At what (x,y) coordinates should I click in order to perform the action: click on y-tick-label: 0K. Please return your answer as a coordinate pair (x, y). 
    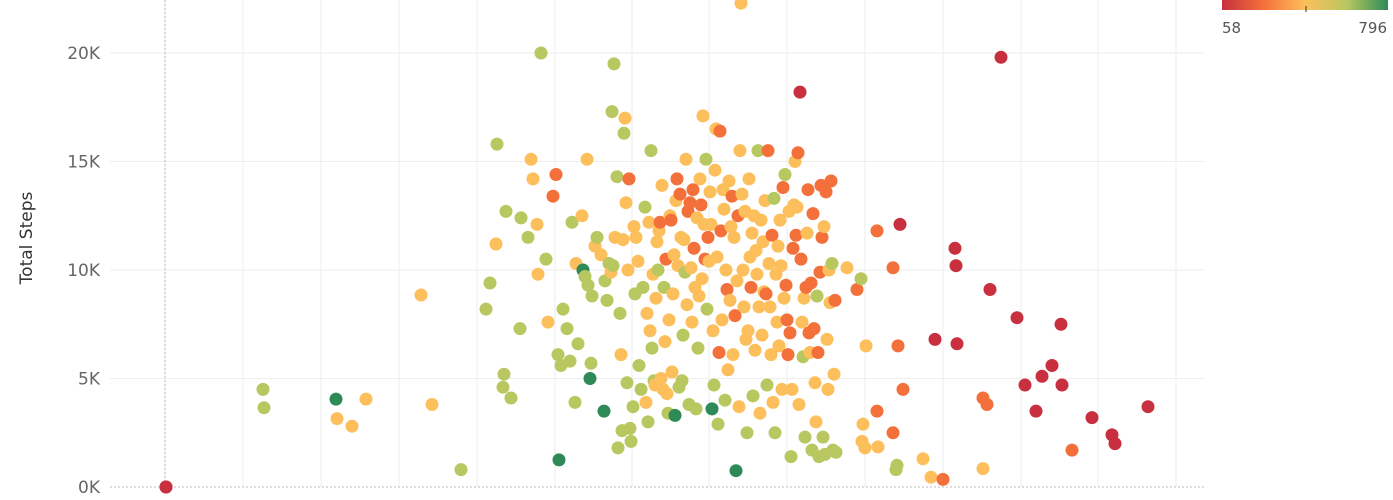
    Looking at the image, I should click on (89, 488).